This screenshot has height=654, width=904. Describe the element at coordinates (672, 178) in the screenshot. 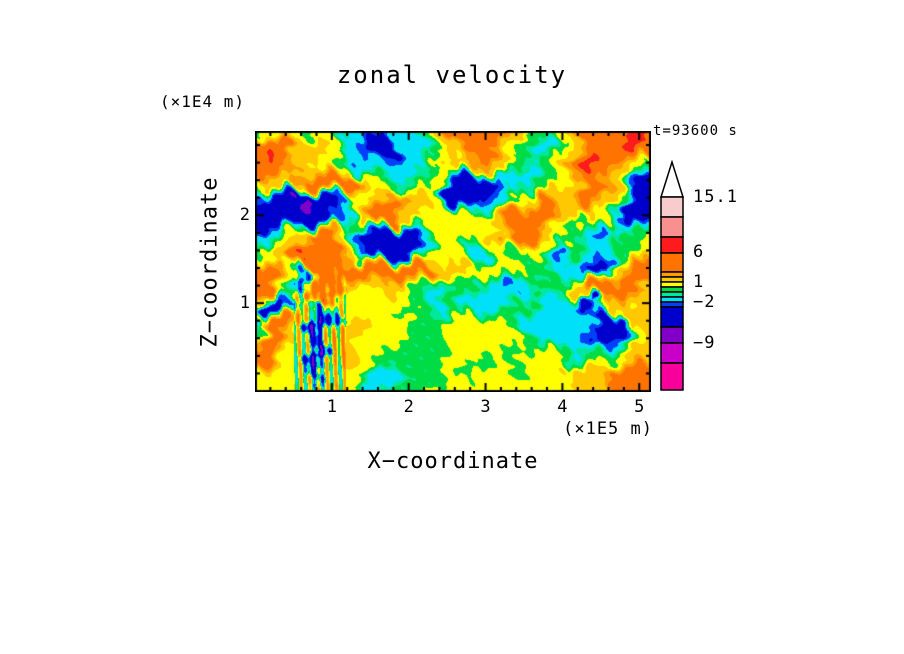

I see `colorbar-arrow` at that location.